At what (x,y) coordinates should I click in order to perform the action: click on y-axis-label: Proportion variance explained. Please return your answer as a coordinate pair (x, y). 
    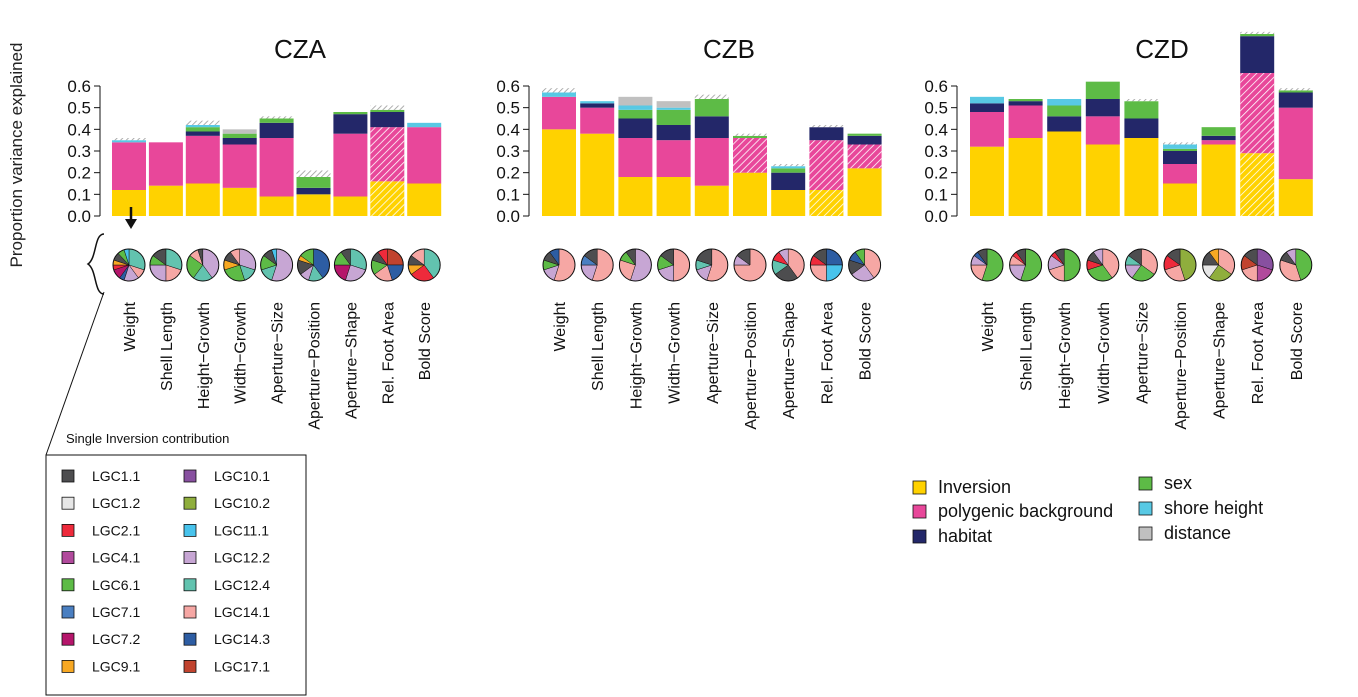
    Looking at the image, I should click on (16, 155).